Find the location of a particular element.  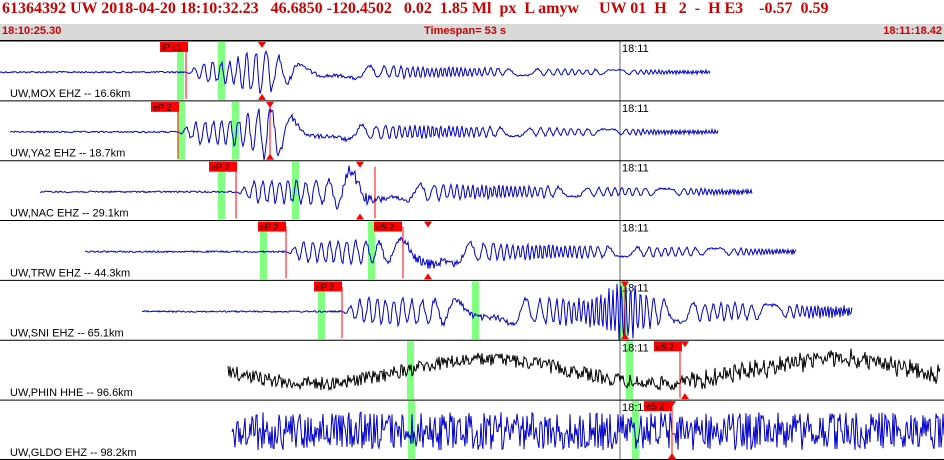

trace-panel: 18:11 eP 2 UW,NAC EHZ -- 29.1km is located at coordinates (472, 190).